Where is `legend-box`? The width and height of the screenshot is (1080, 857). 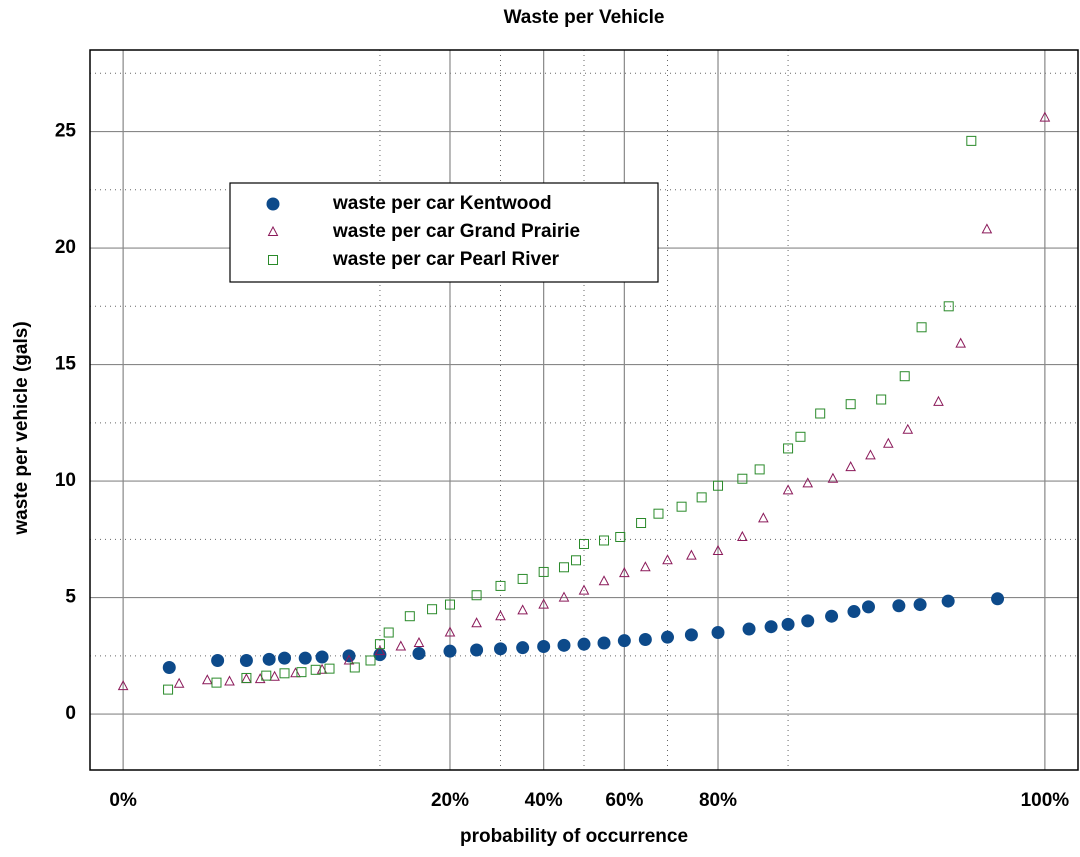 legend-box is located at coordinates (444, 232).